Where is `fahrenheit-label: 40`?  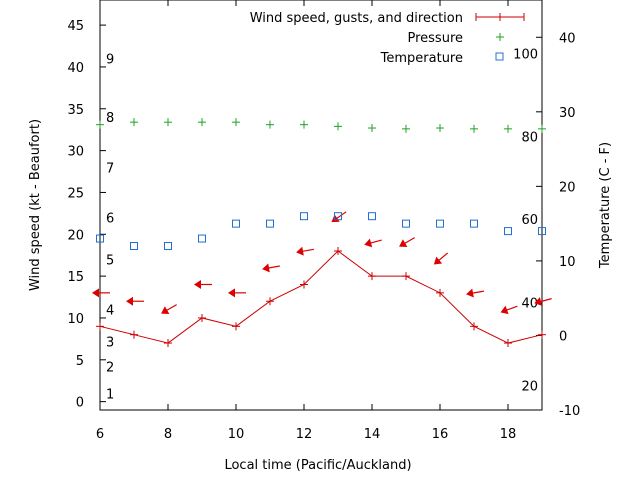 fahrenheit-label: 40 is located at coordinates (529, 304).